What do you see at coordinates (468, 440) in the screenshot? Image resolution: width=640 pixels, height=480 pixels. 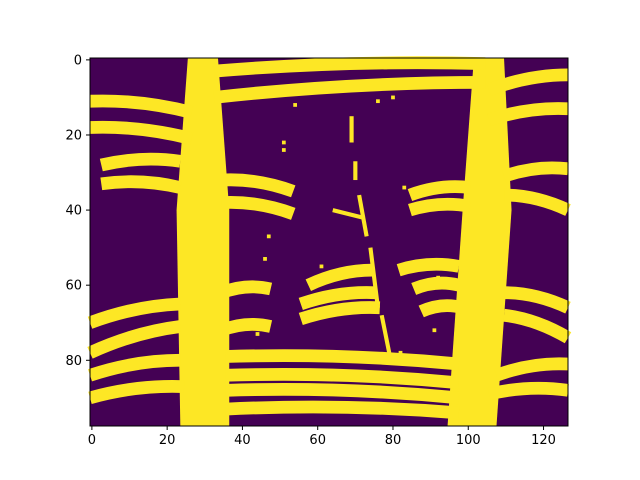 I see `x-tick-label: 100` at bounding box center [468, 440].